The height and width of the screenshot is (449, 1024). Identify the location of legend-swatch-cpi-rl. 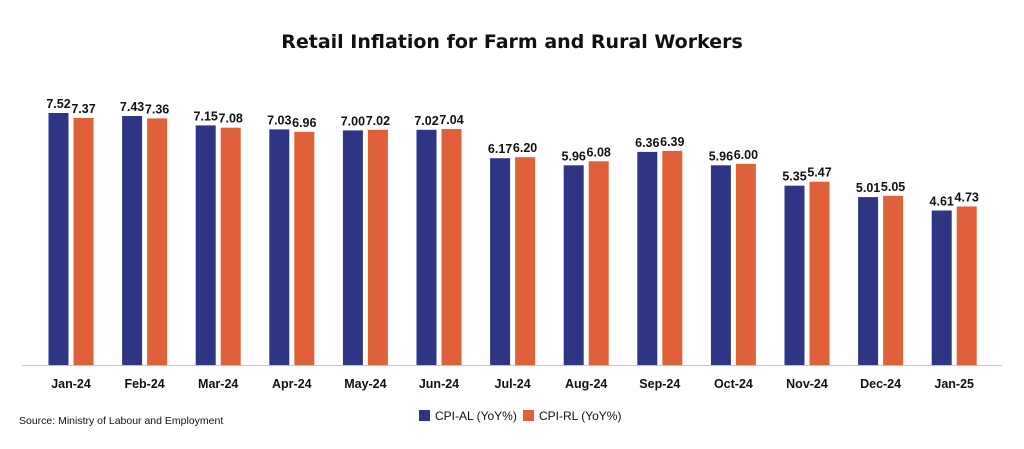
(528, 415).